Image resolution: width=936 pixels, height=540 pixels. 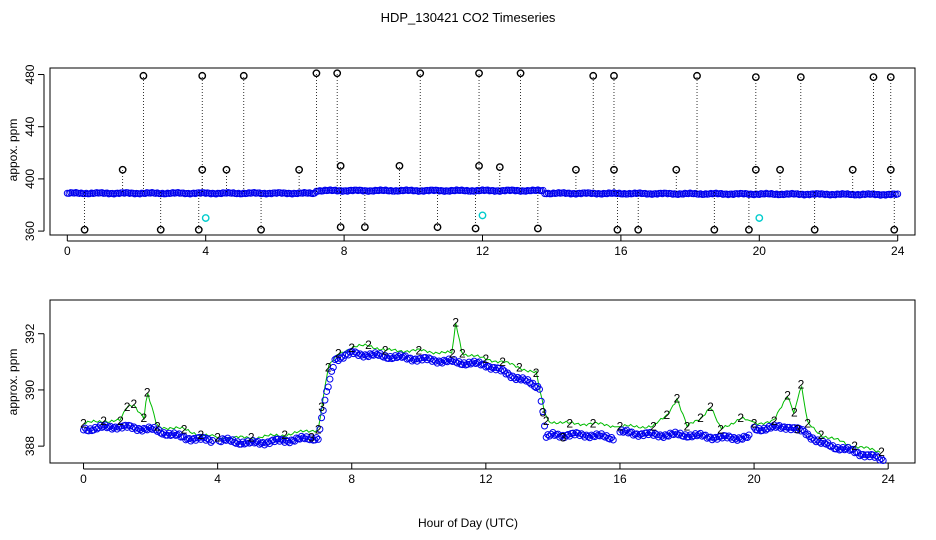 What do you see at coordinates (30, 126) in the screenshot?
I see `top-y-tick-label: 440` at bounding box center [30, 126].